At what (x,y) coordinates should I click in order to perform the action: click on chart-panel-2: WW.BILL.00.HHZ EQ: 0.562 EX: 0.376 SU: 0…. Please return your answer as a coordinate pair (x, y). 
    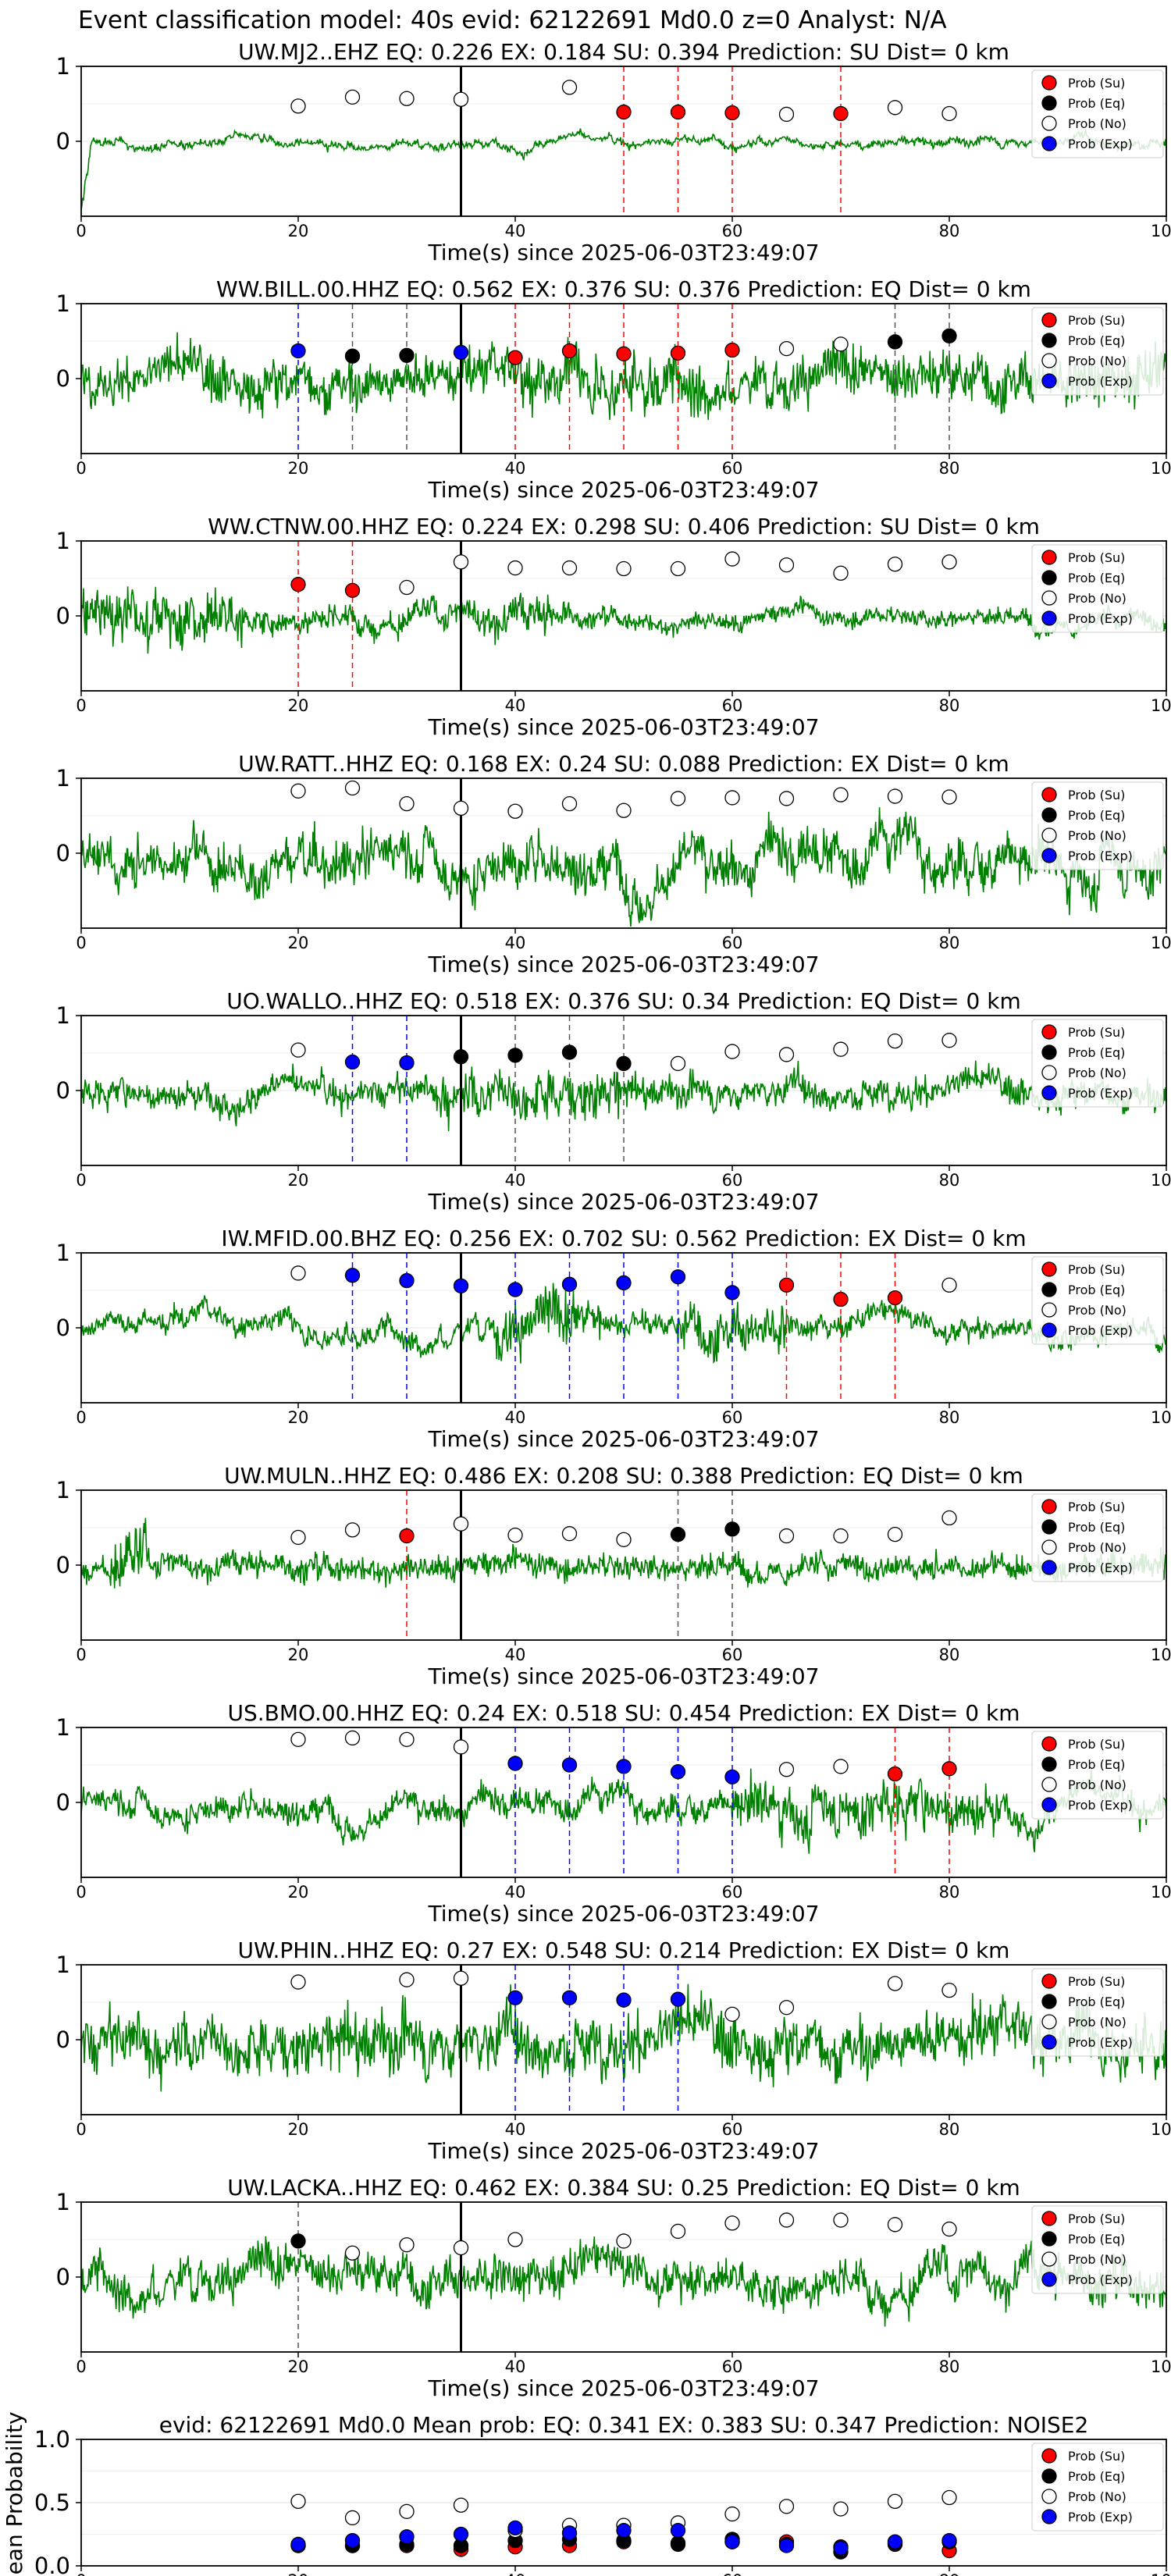
    Looking at the image, I should click on (613, 389).